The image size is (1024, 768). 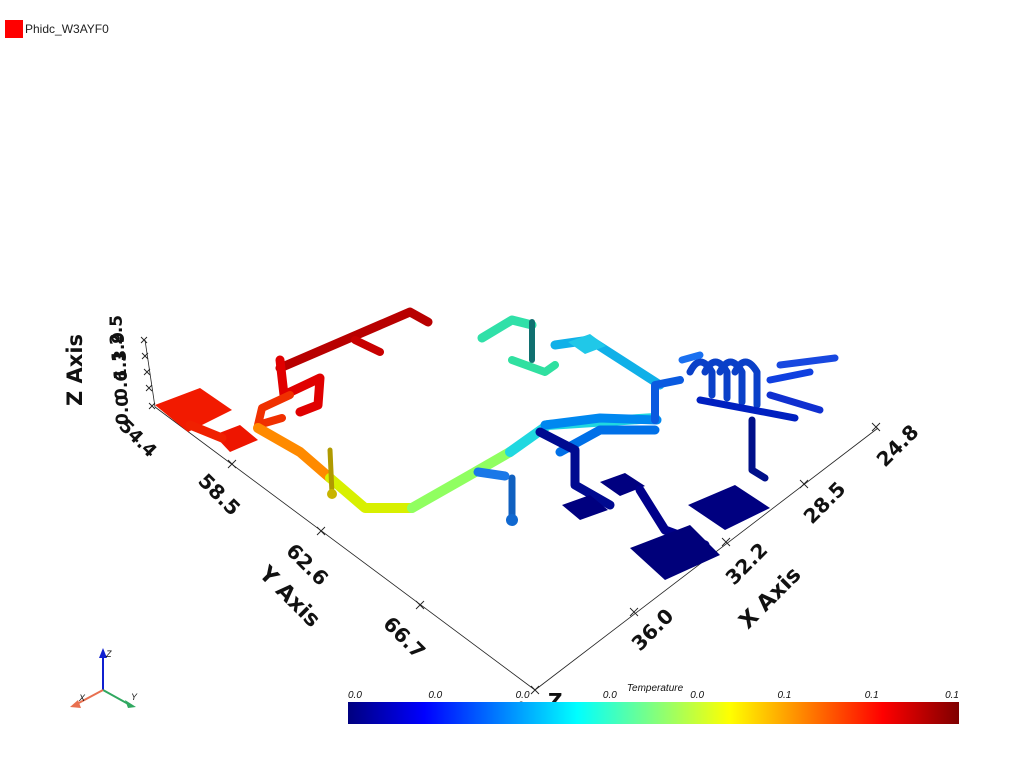 What do you see at coordinates (130, 704) in the screenshot?
I see `triad-y-arrow` at bounding box center [130, 704].